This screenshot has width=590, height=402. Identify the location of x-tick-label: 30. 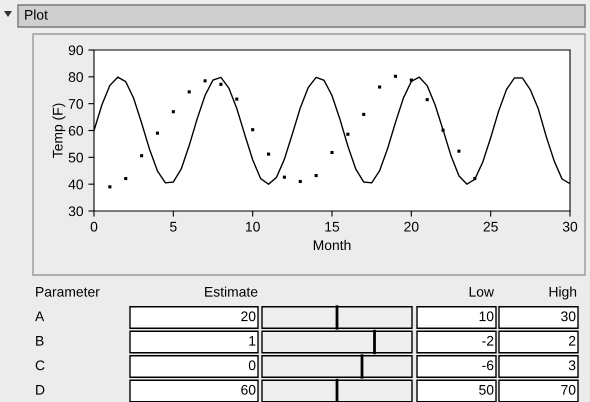
(570, 227).